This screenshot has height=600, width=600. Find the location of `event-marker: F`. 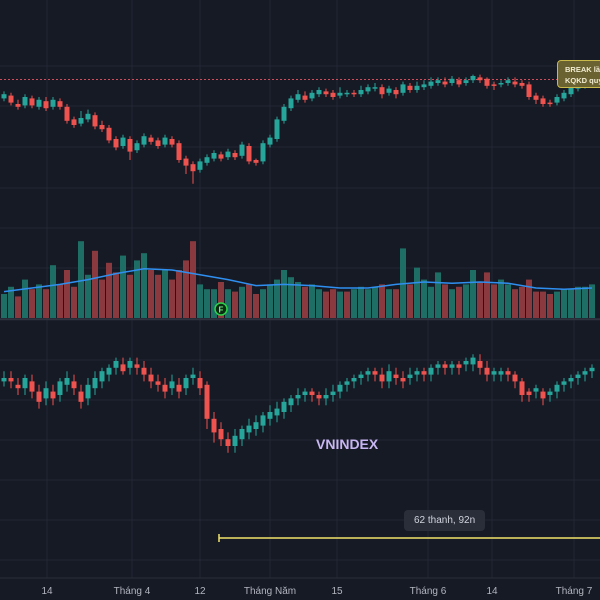

event-marker: F is located at coordinates (221, 309).